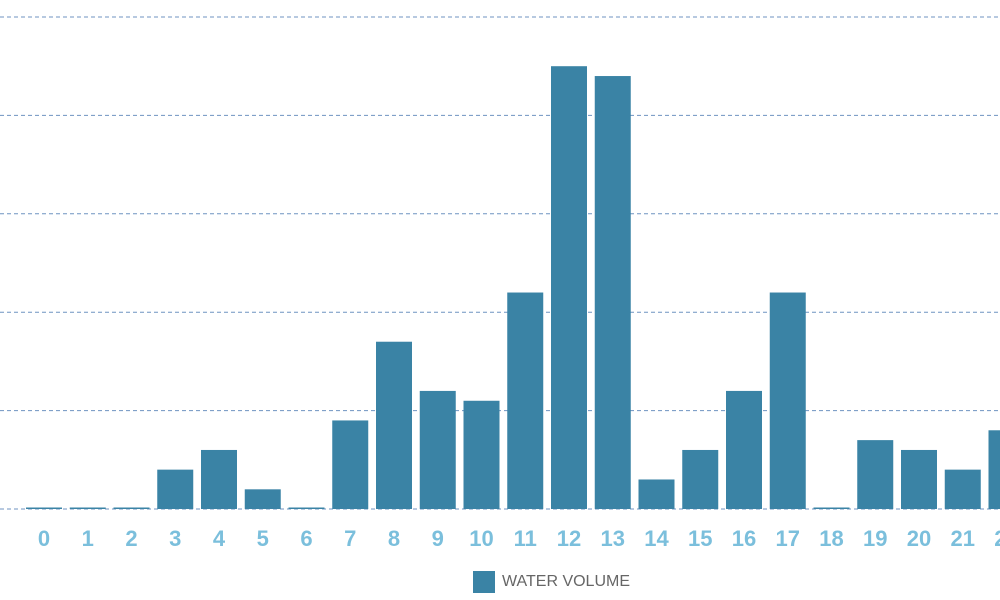  I want to click on x-tick-label: 19, so click(875, 538).